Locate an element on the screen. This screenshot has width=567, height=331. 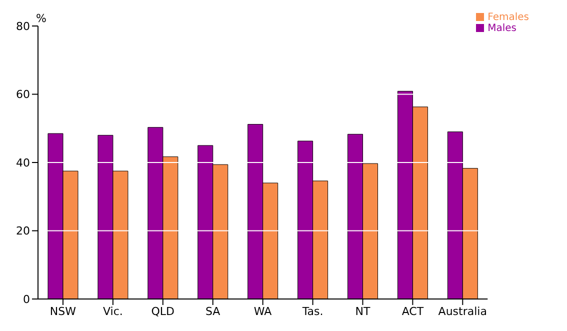
x-tick-label: SA is located at coordinates (213, 311).